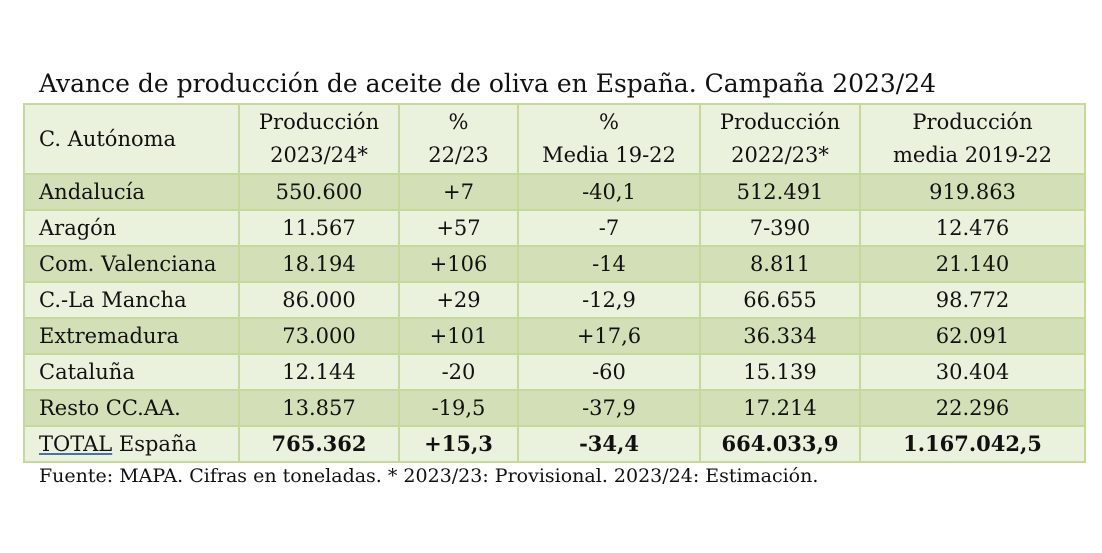  Describe the element at coordinates (131, 192) in the screenshot. I see `cell-region: Andalucía` at that location.